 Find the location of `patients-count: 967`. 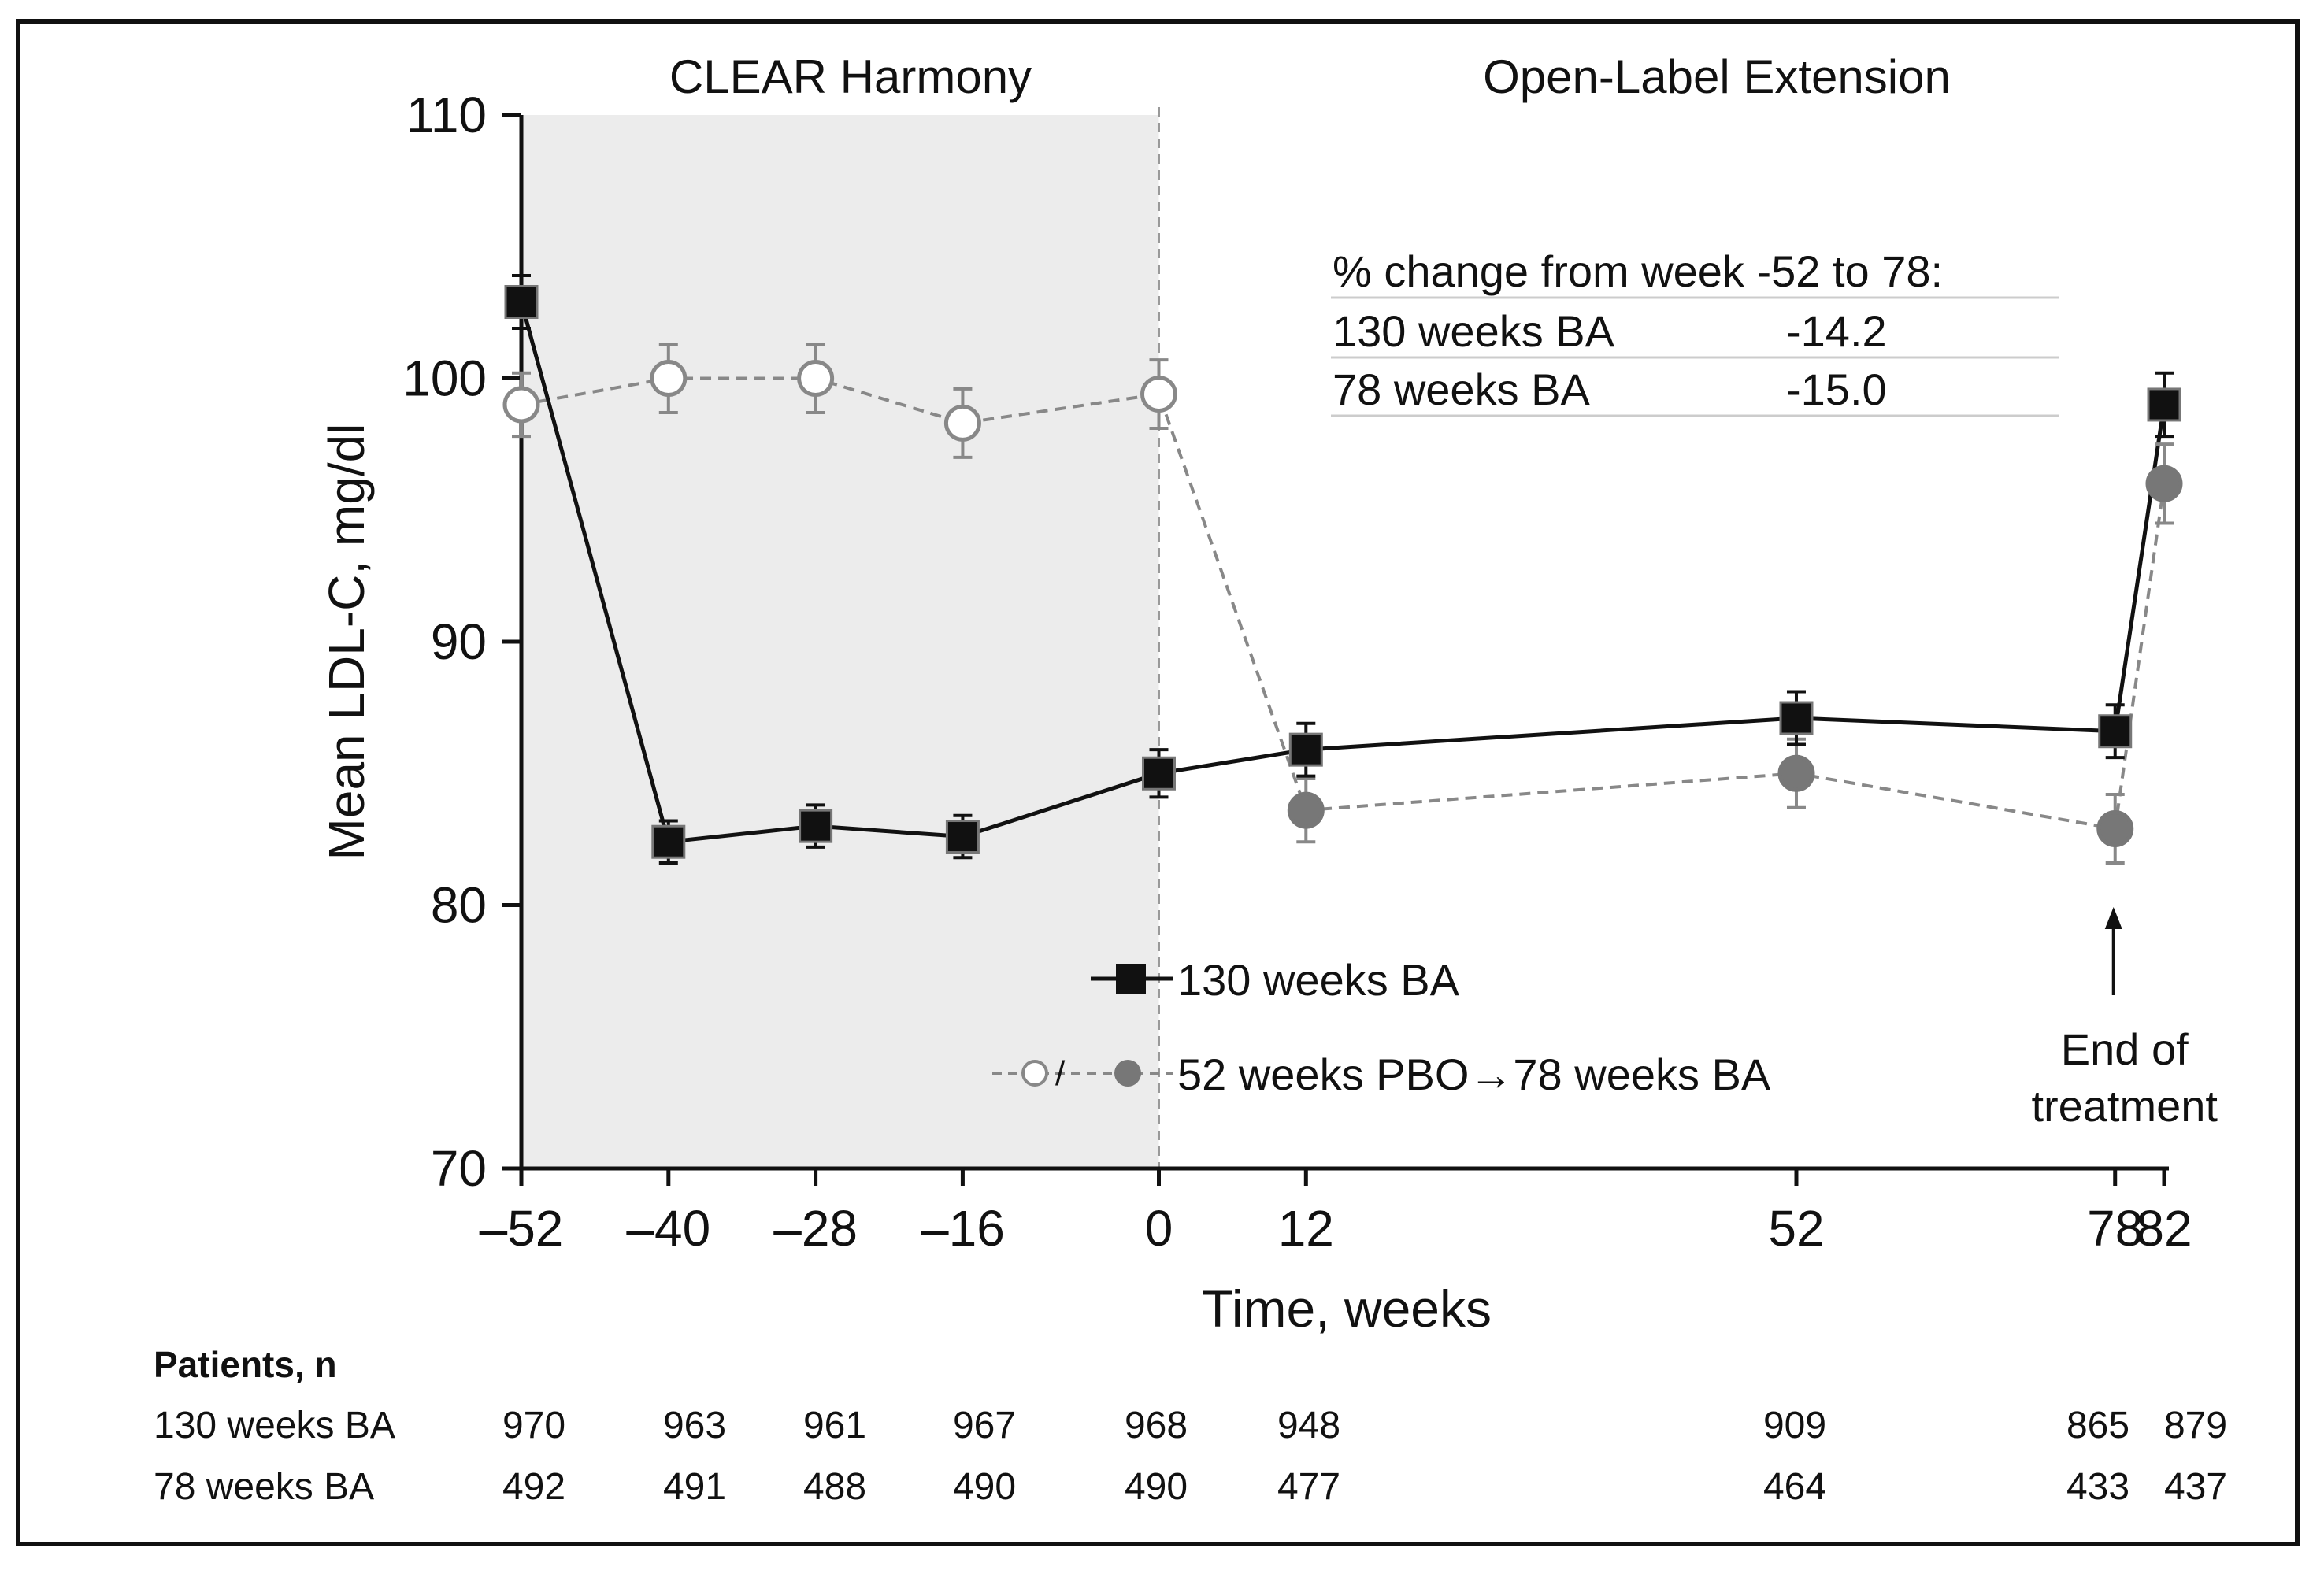

patients-count: 967 is located at coordinates (984, 1425).